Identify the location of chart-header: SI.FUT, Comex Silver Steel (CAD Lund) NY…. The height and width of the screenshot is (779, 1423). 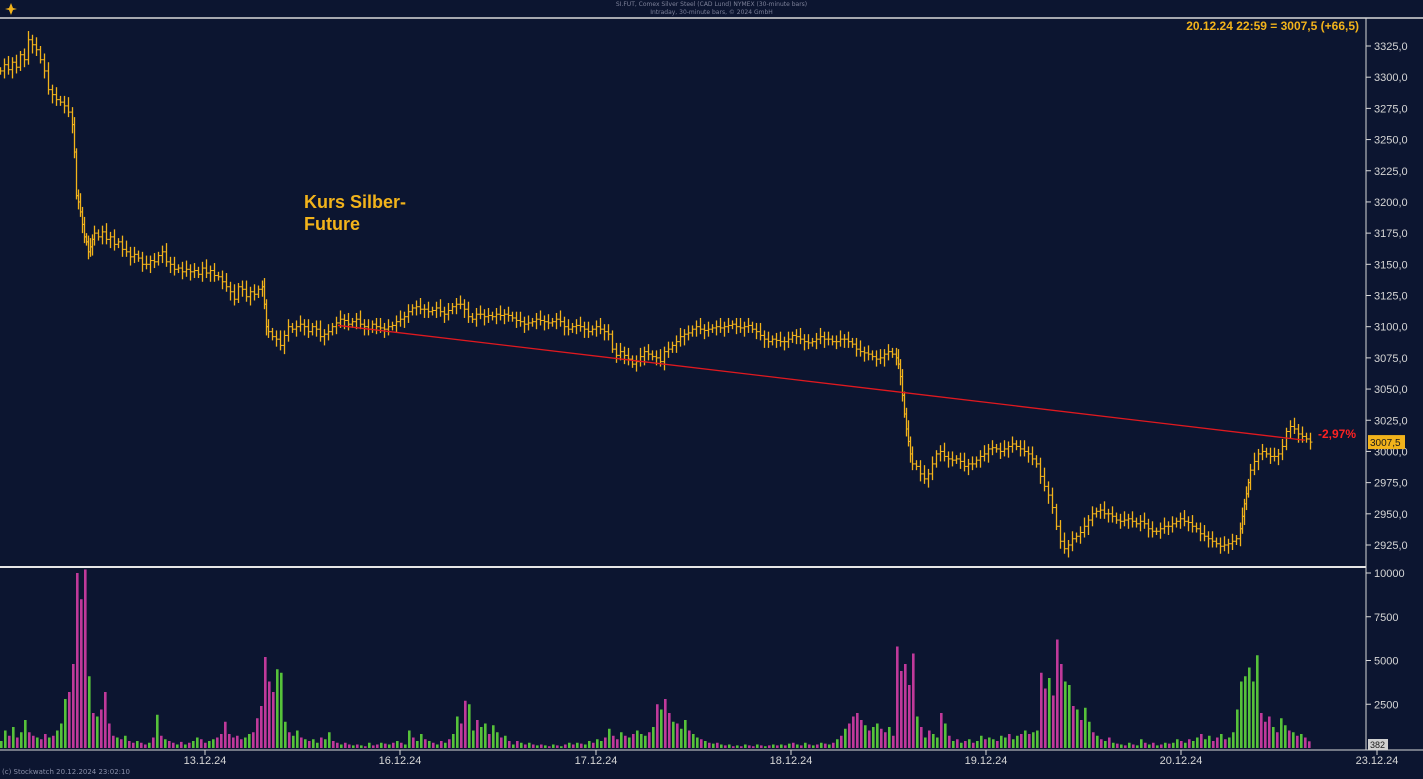
(711, 9).